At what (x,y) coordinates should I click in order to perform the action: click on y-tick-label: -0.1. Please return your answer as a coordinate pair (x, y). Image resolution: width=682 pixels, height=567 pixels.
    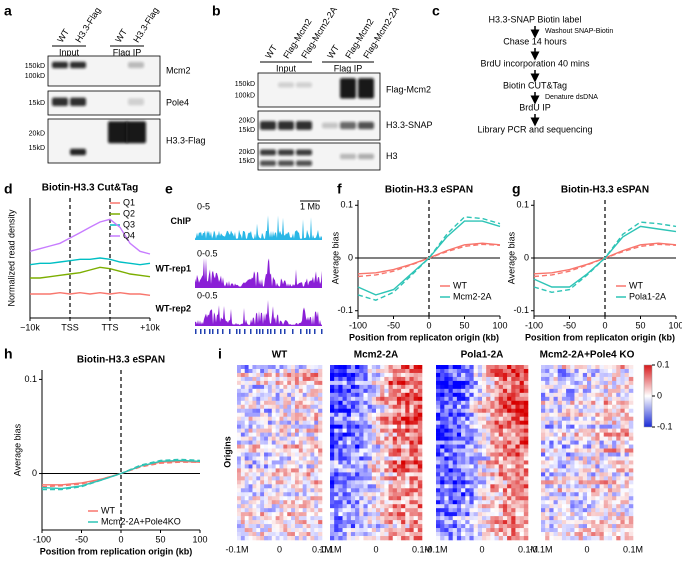
    Looking at the image, I should click on (521, 310).